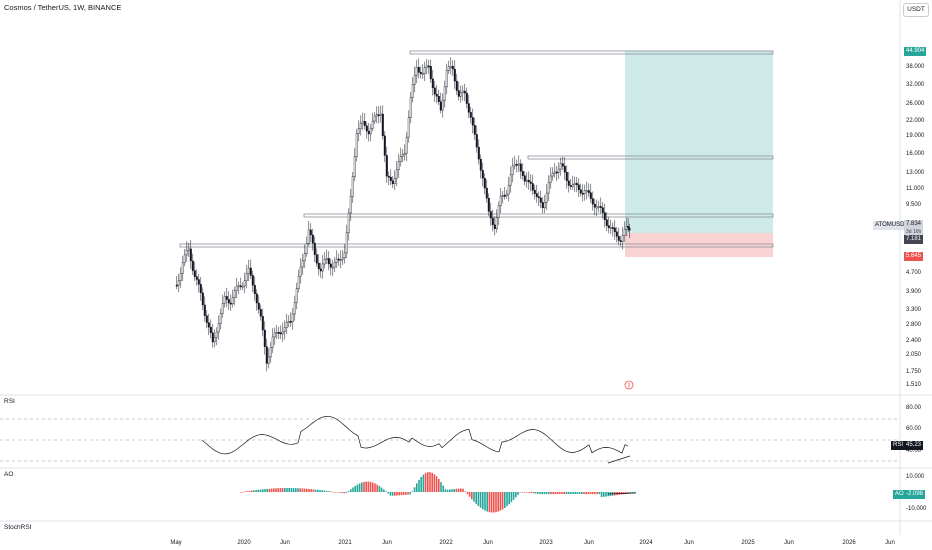 Image resolution: width=932 pixels, height=550 pixels. What do you see at coordinates (789, 543) in the screenshot?
I see `time-axis-label: Jun` at bounding box center [789, 543].